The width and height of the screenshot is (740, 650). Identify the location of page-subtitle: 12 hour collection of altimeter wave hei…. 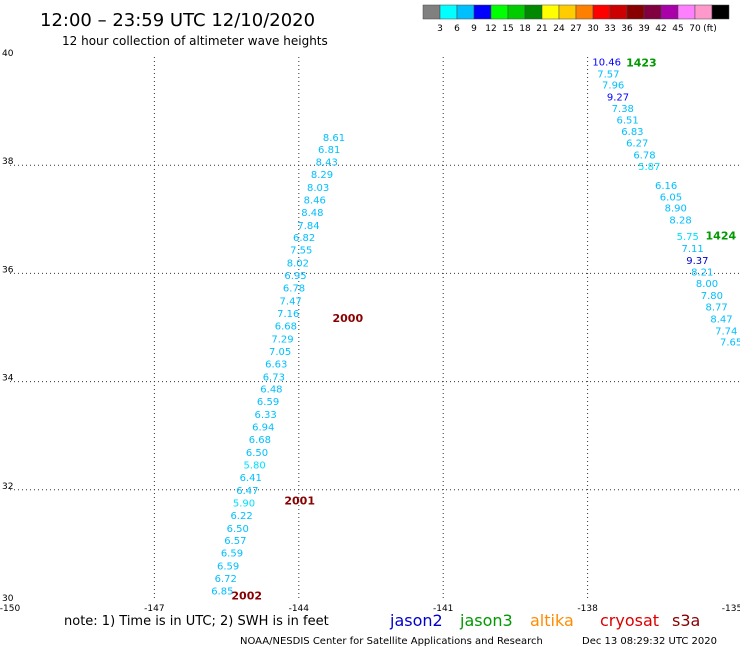
(195, 41).